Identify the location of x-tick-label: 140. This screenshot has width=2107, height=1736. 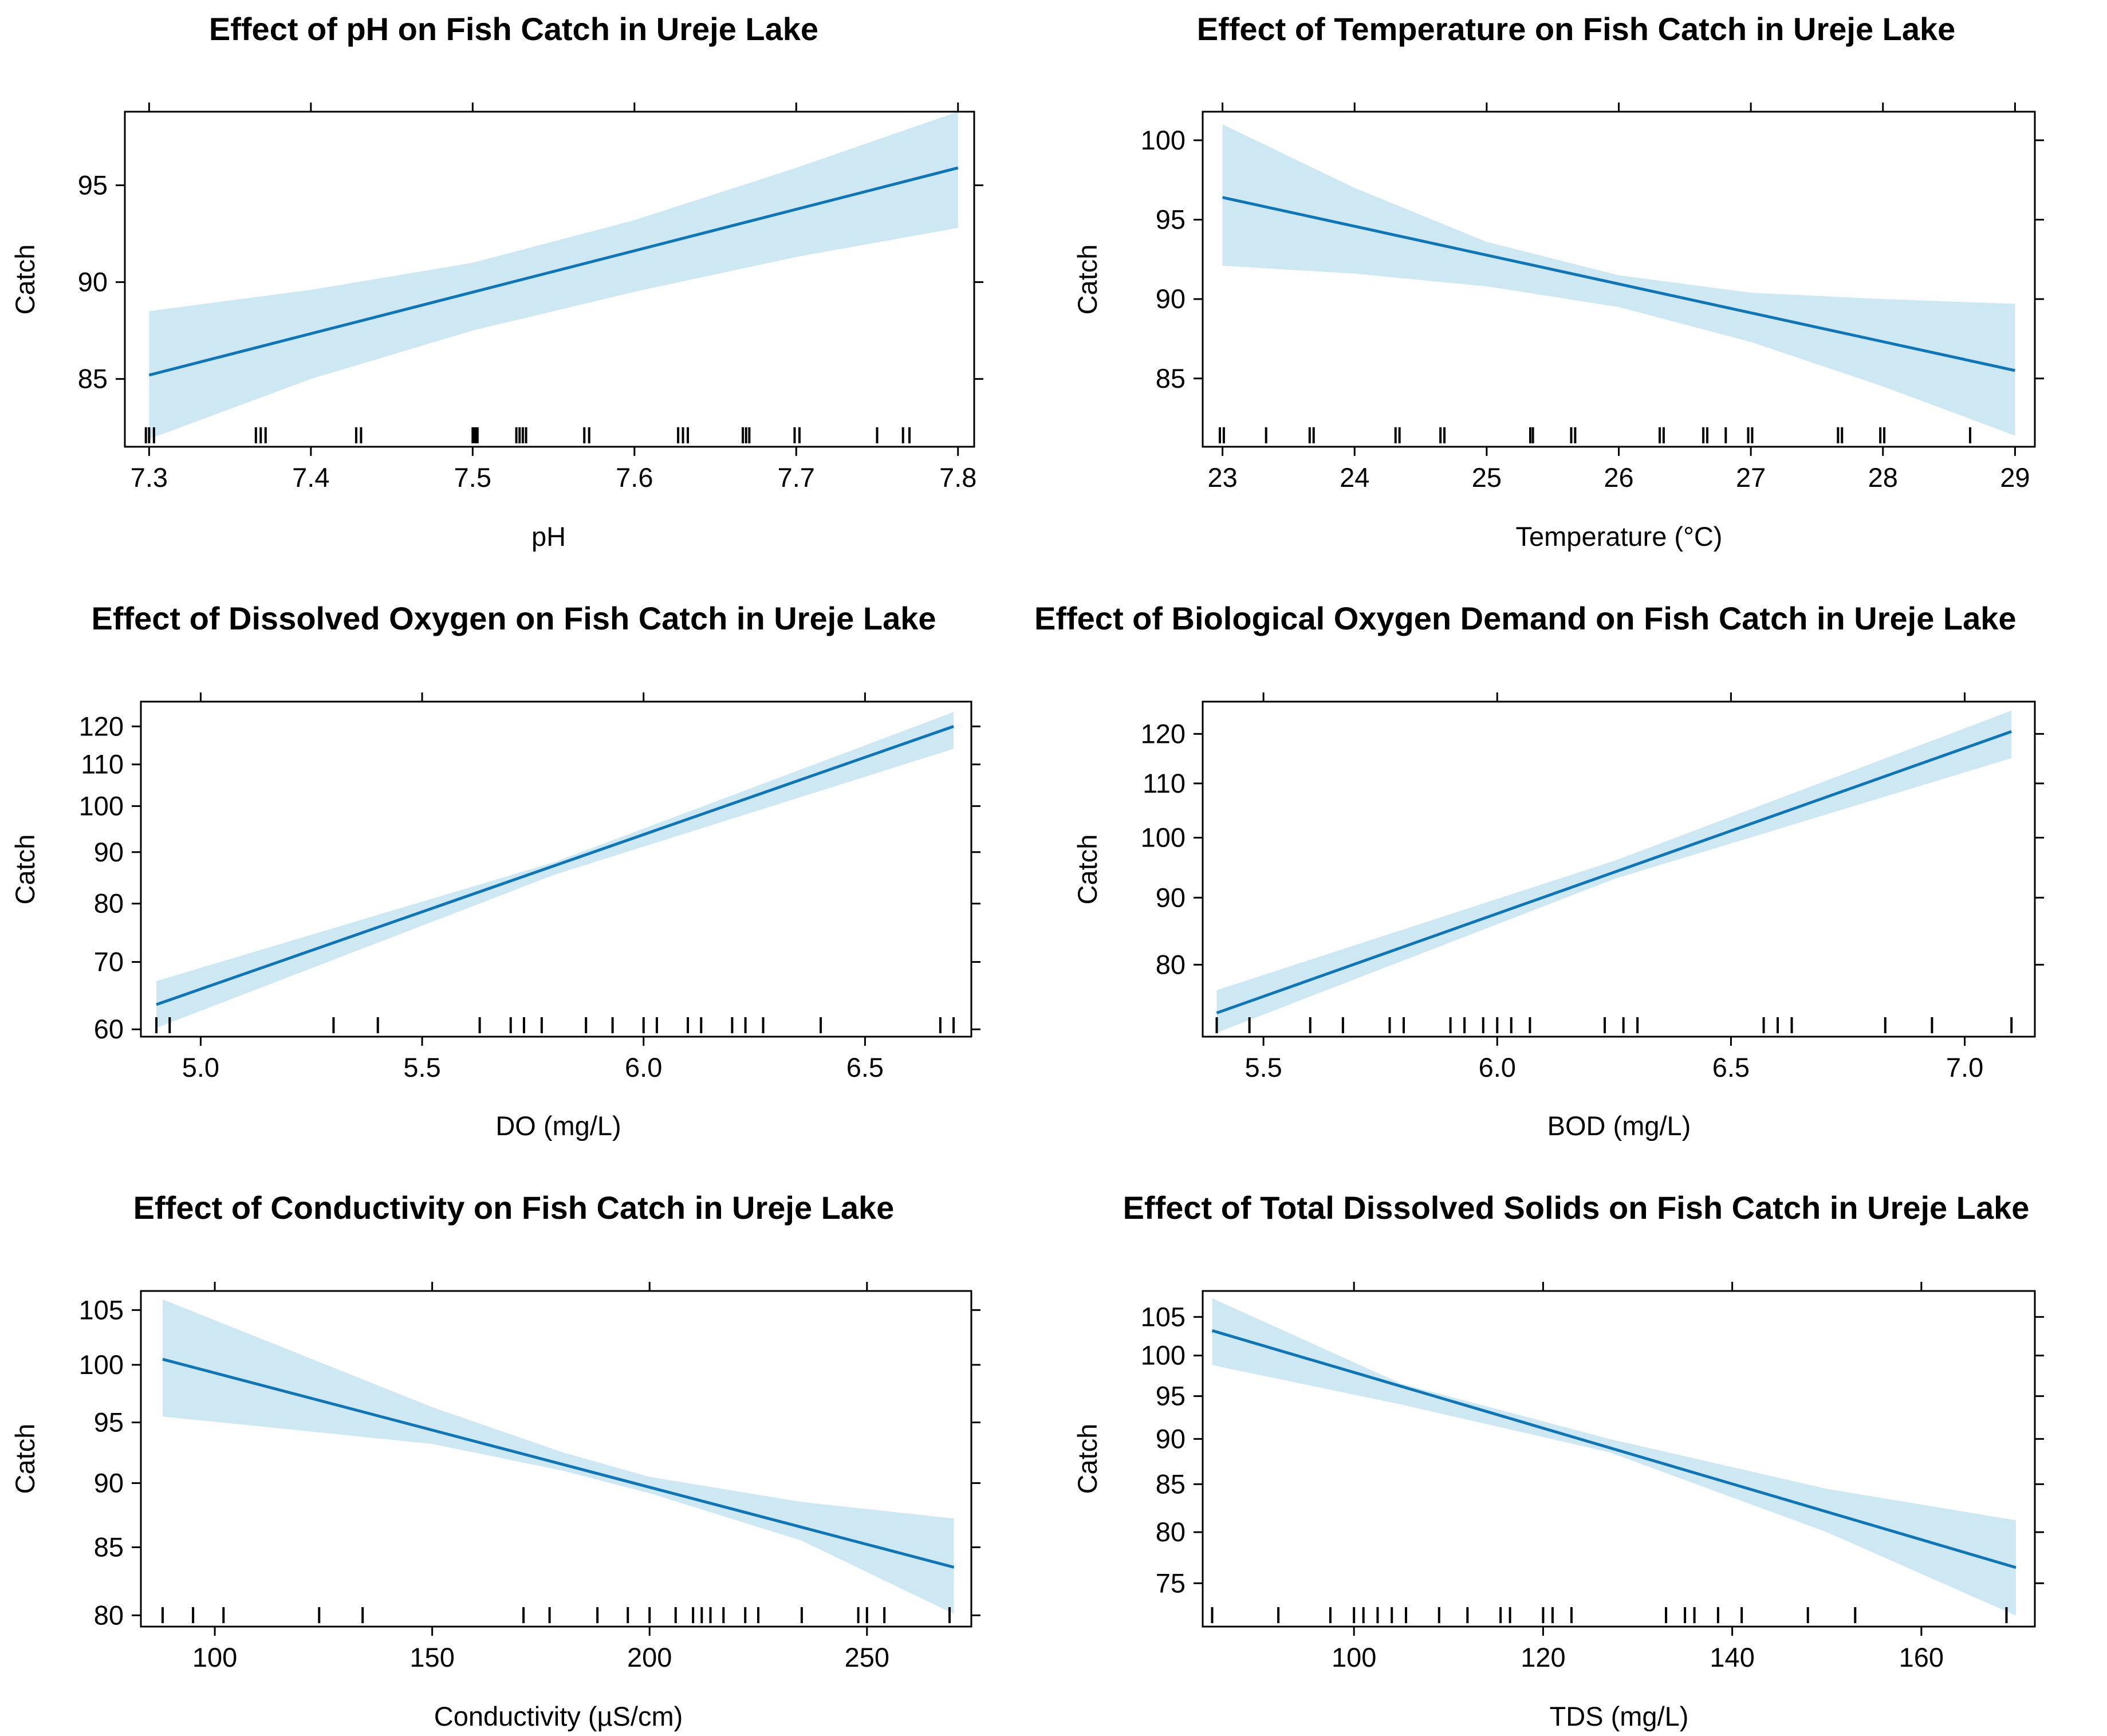
(1732, 1657).